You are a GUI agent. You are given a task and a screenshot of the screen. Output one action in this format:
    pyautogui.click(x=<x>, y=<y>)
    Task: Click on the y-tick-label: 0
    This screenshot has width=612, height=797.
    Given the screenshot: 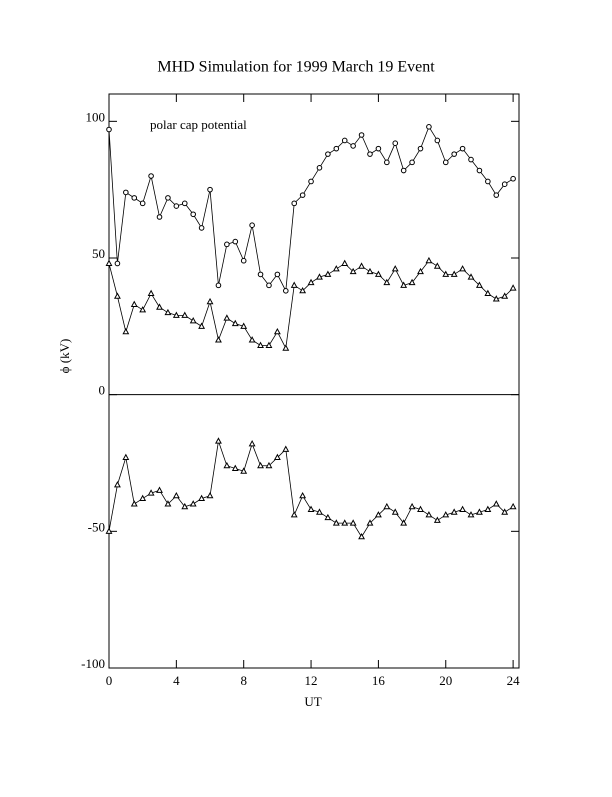 What is the action you would take?
    pyautogui.click(x=102, y=390)
    